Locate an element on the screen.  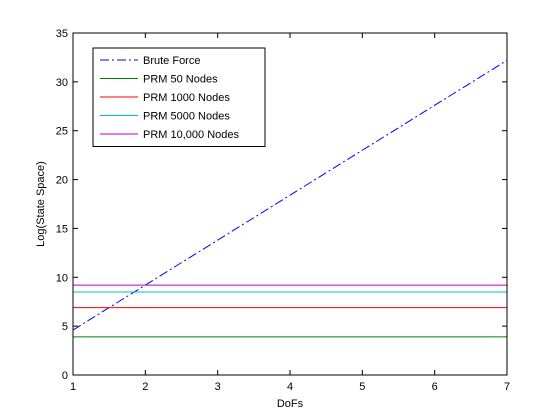
legend-label: PRM 50 Nodes is located at coordinates (180, 80).